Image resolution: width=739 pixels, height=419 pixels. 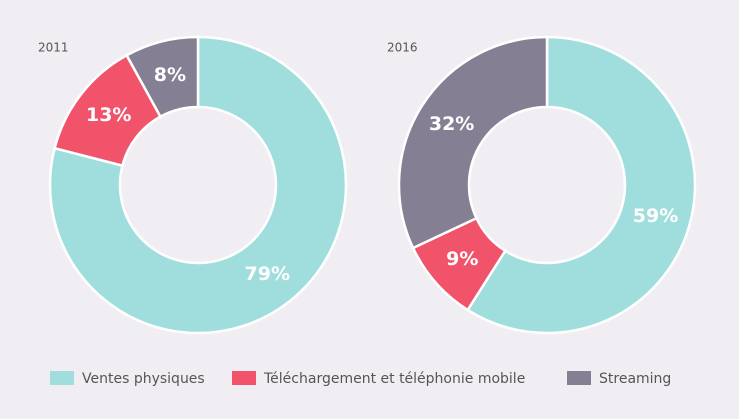 I want to click on chart-title: 2011, so click(x=53, y=48).